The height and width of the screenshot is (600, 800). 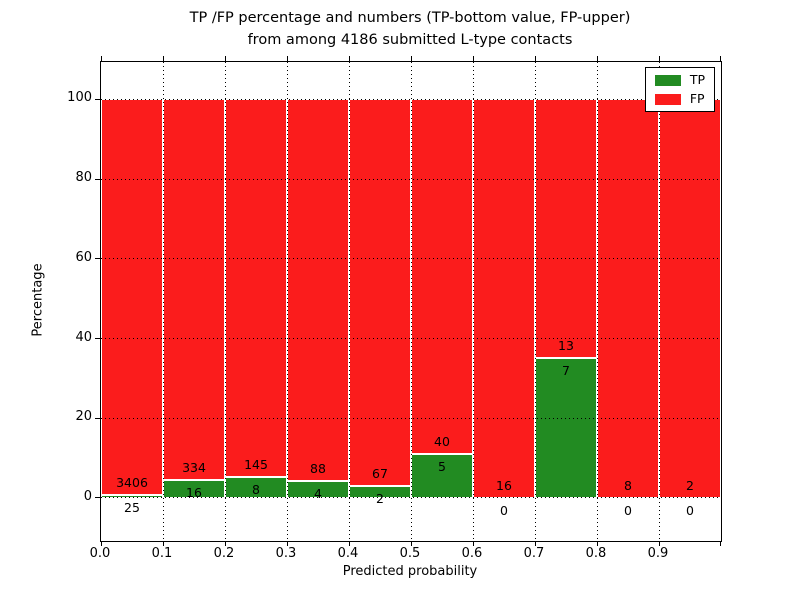 I want to click on fp-count-label: 145, so click(x=256, y=465).